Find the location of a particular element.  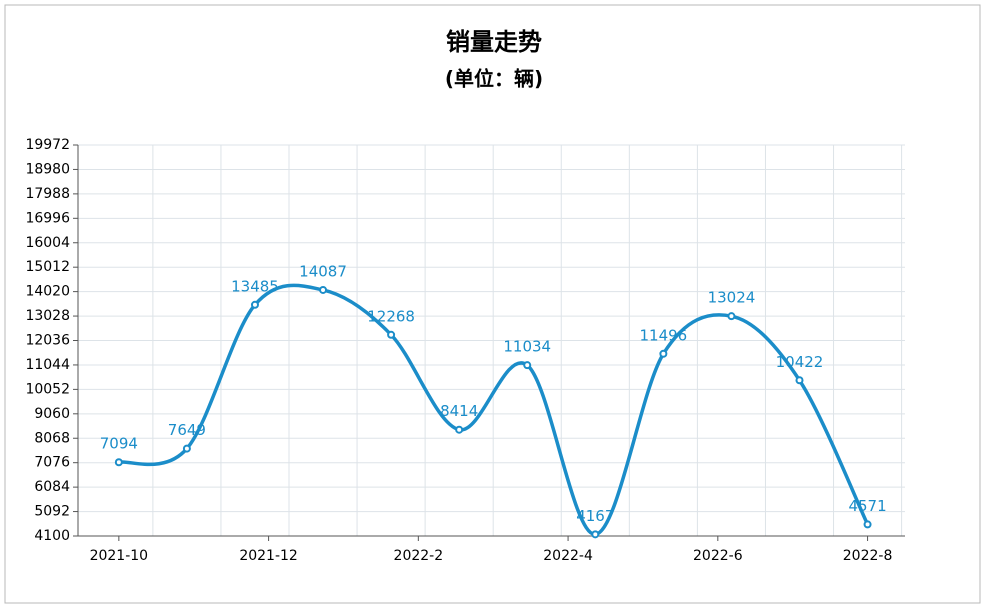

y-tick-label: 5092 is located at coordinates (52, 512).